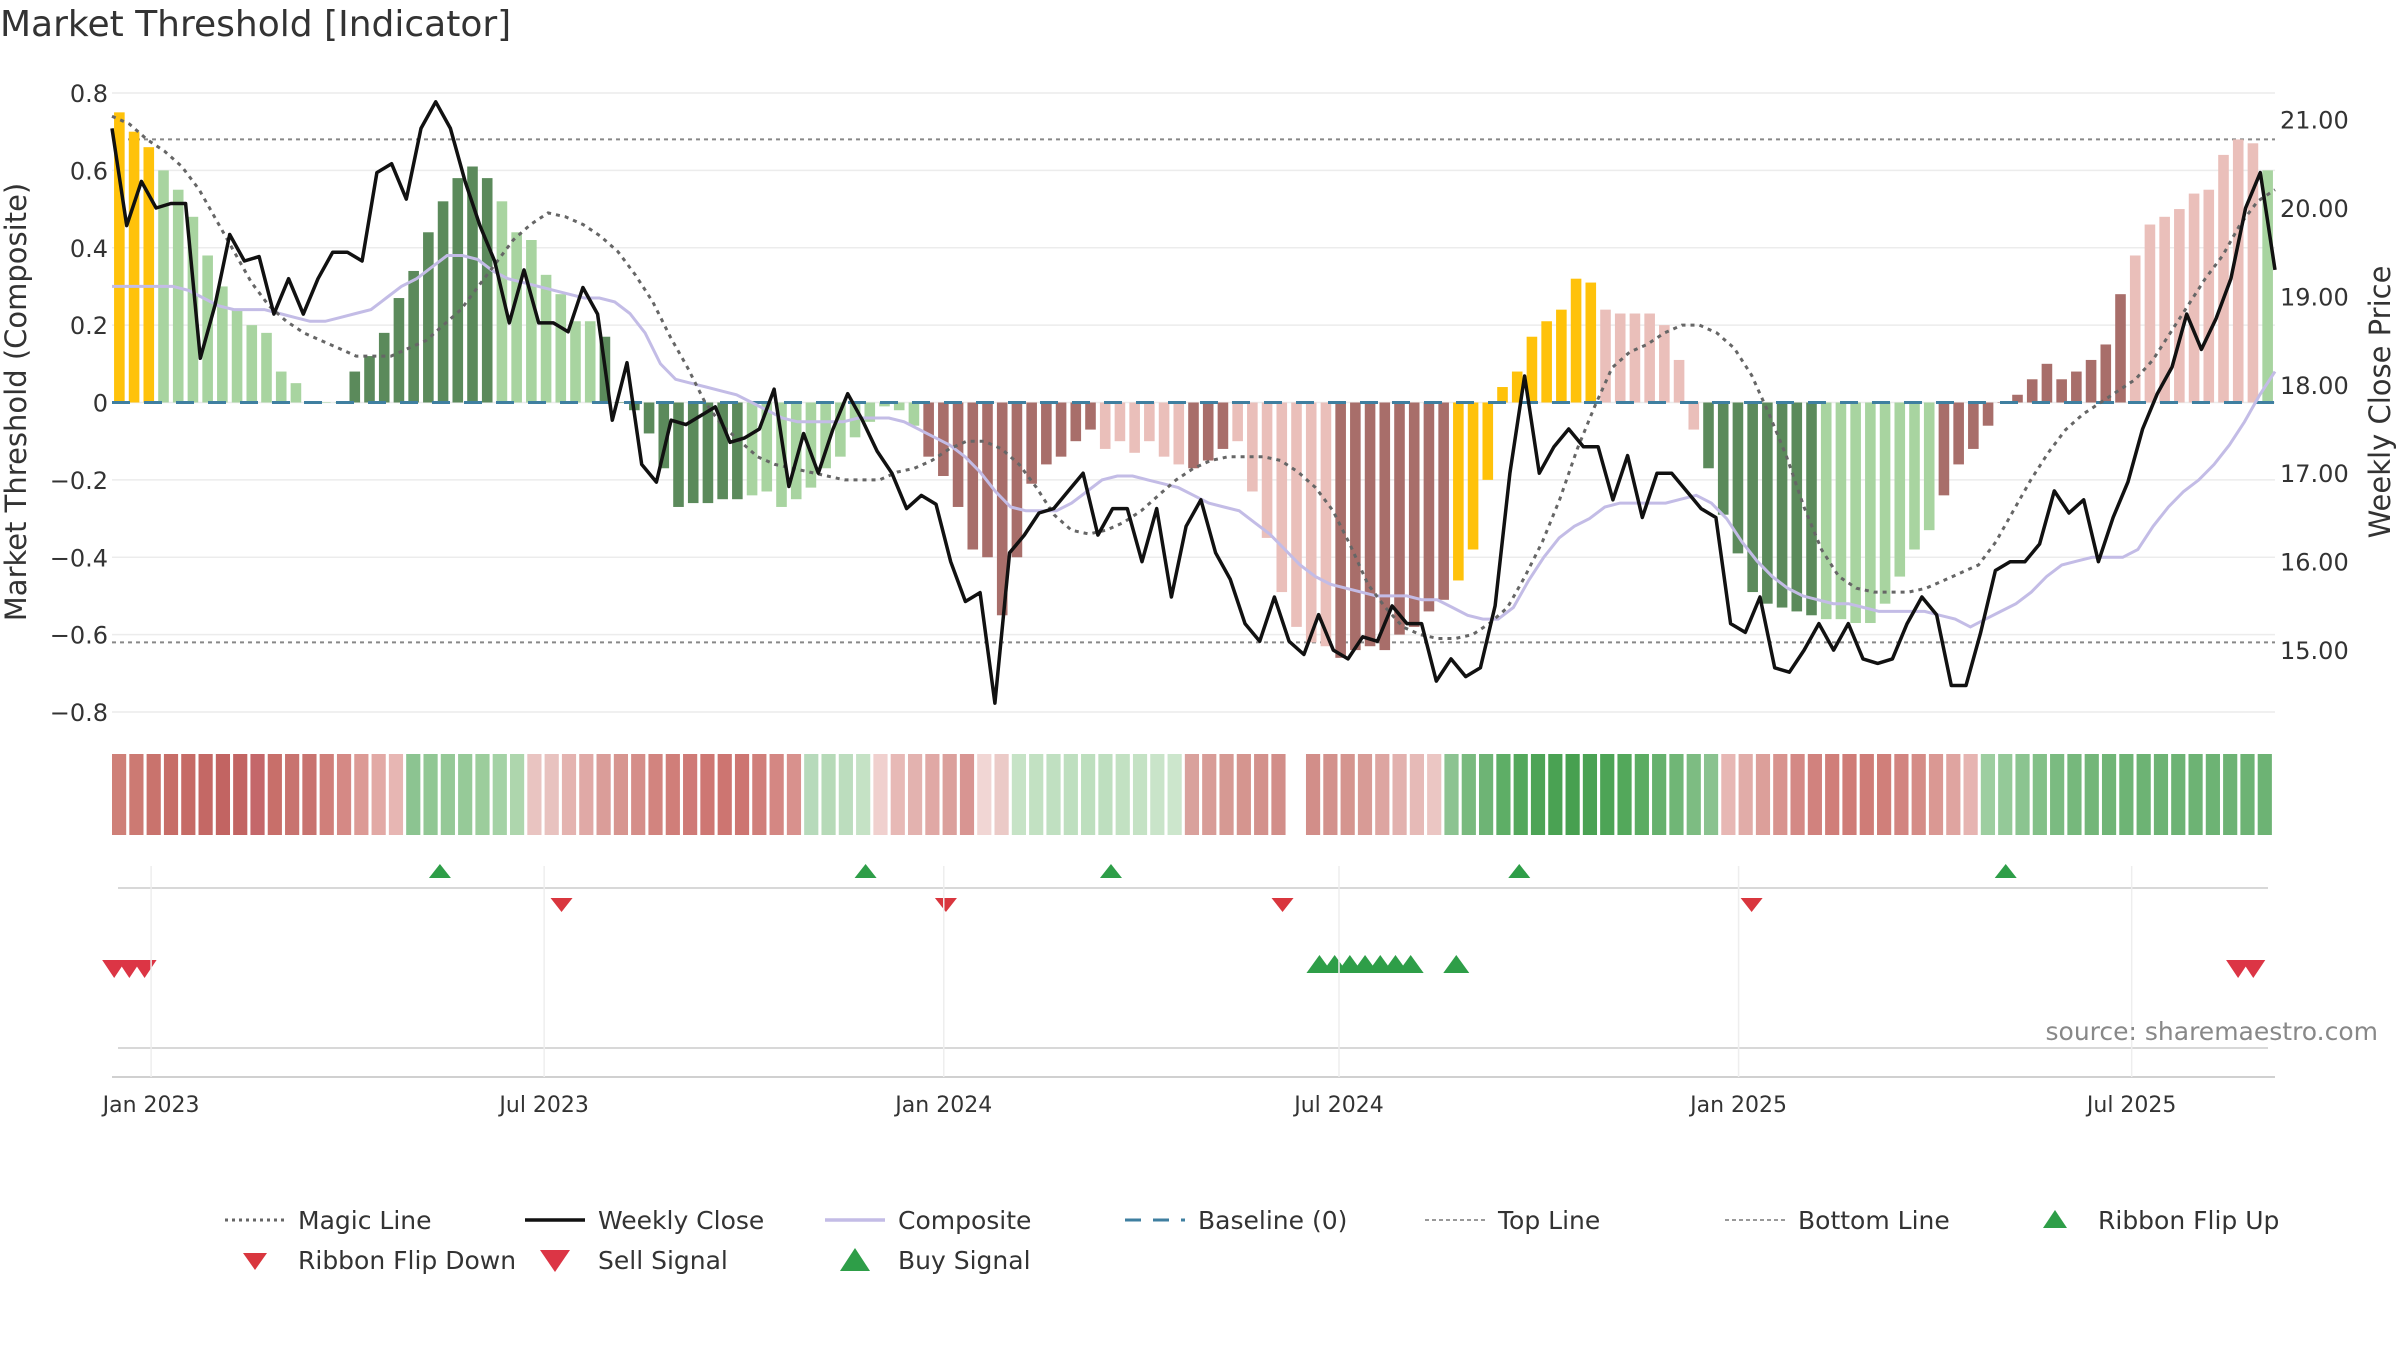  Describe the element at coordinates (2005, 871) in the screenshot. I see `ribbon-flip-up-marker` at that location.